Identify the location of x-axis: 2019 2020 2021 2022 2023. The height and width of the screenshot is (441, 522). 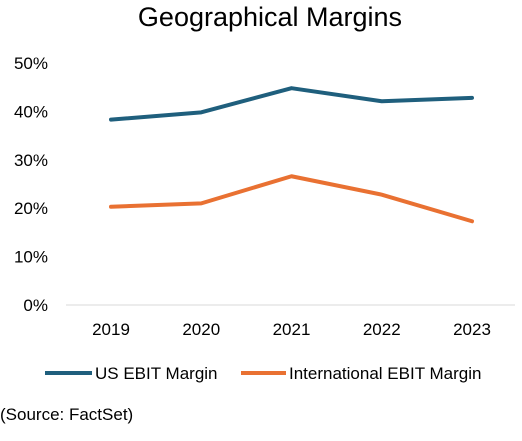
(290, 322).